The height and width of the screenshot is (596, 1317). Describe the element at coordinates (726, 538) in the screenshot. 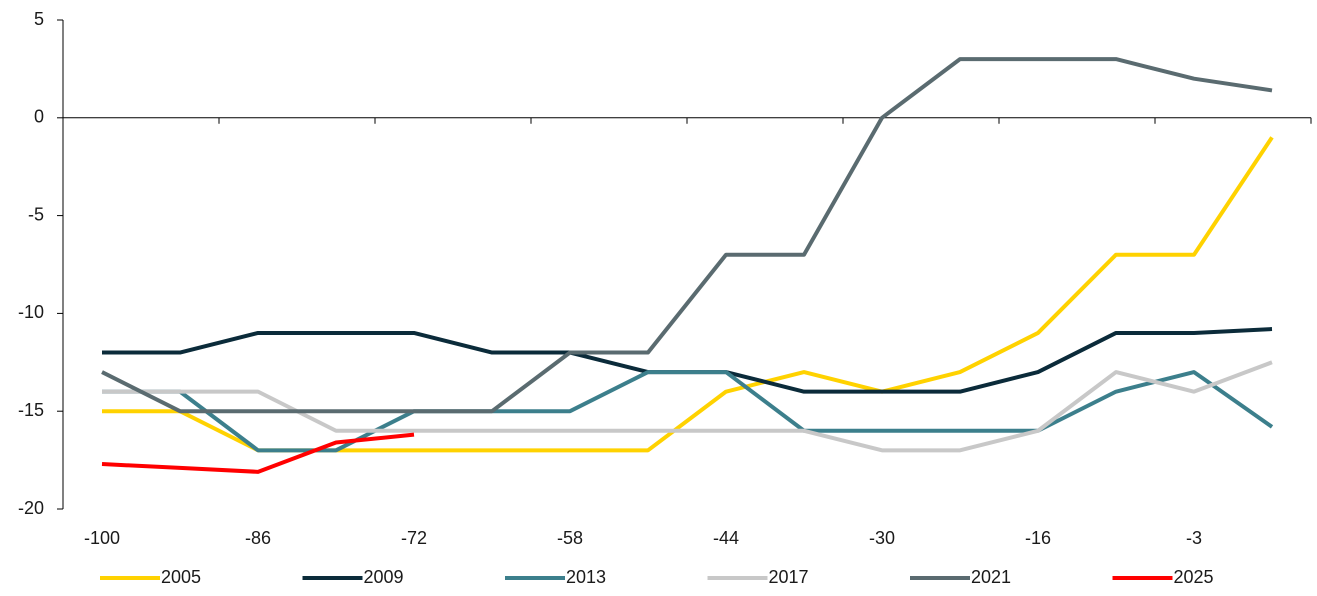

I see `x-tick-label: -44` at that location.